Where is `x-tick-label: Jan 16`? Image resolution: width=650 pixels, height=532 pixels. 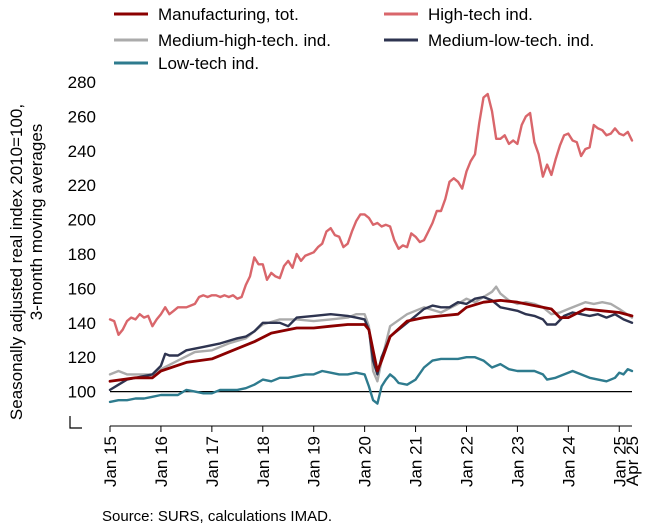 x-tick-label: Jan 16 is located at coordinates (161, 461).